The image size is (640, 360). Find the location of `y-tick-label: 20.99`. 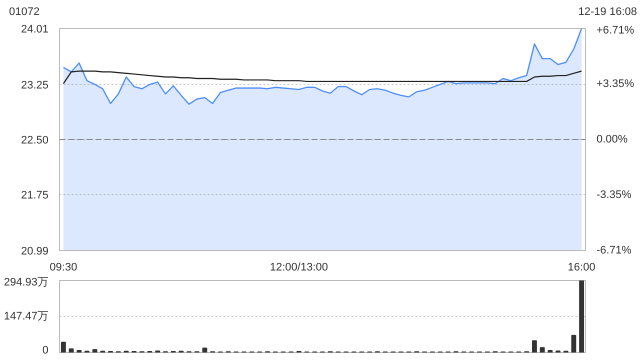

y-tick-label: 20.99 is located at coordinates (34, 252).